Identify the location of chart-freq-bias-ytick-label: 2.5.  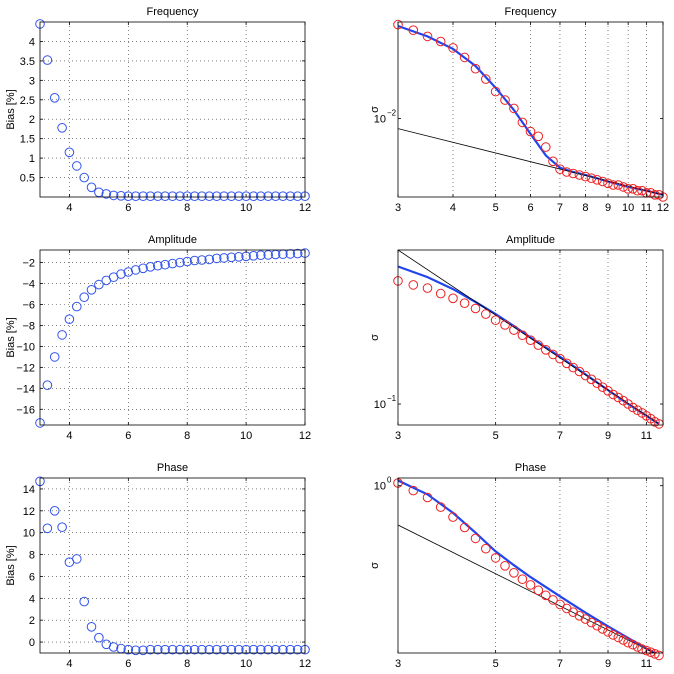
(27, 101).